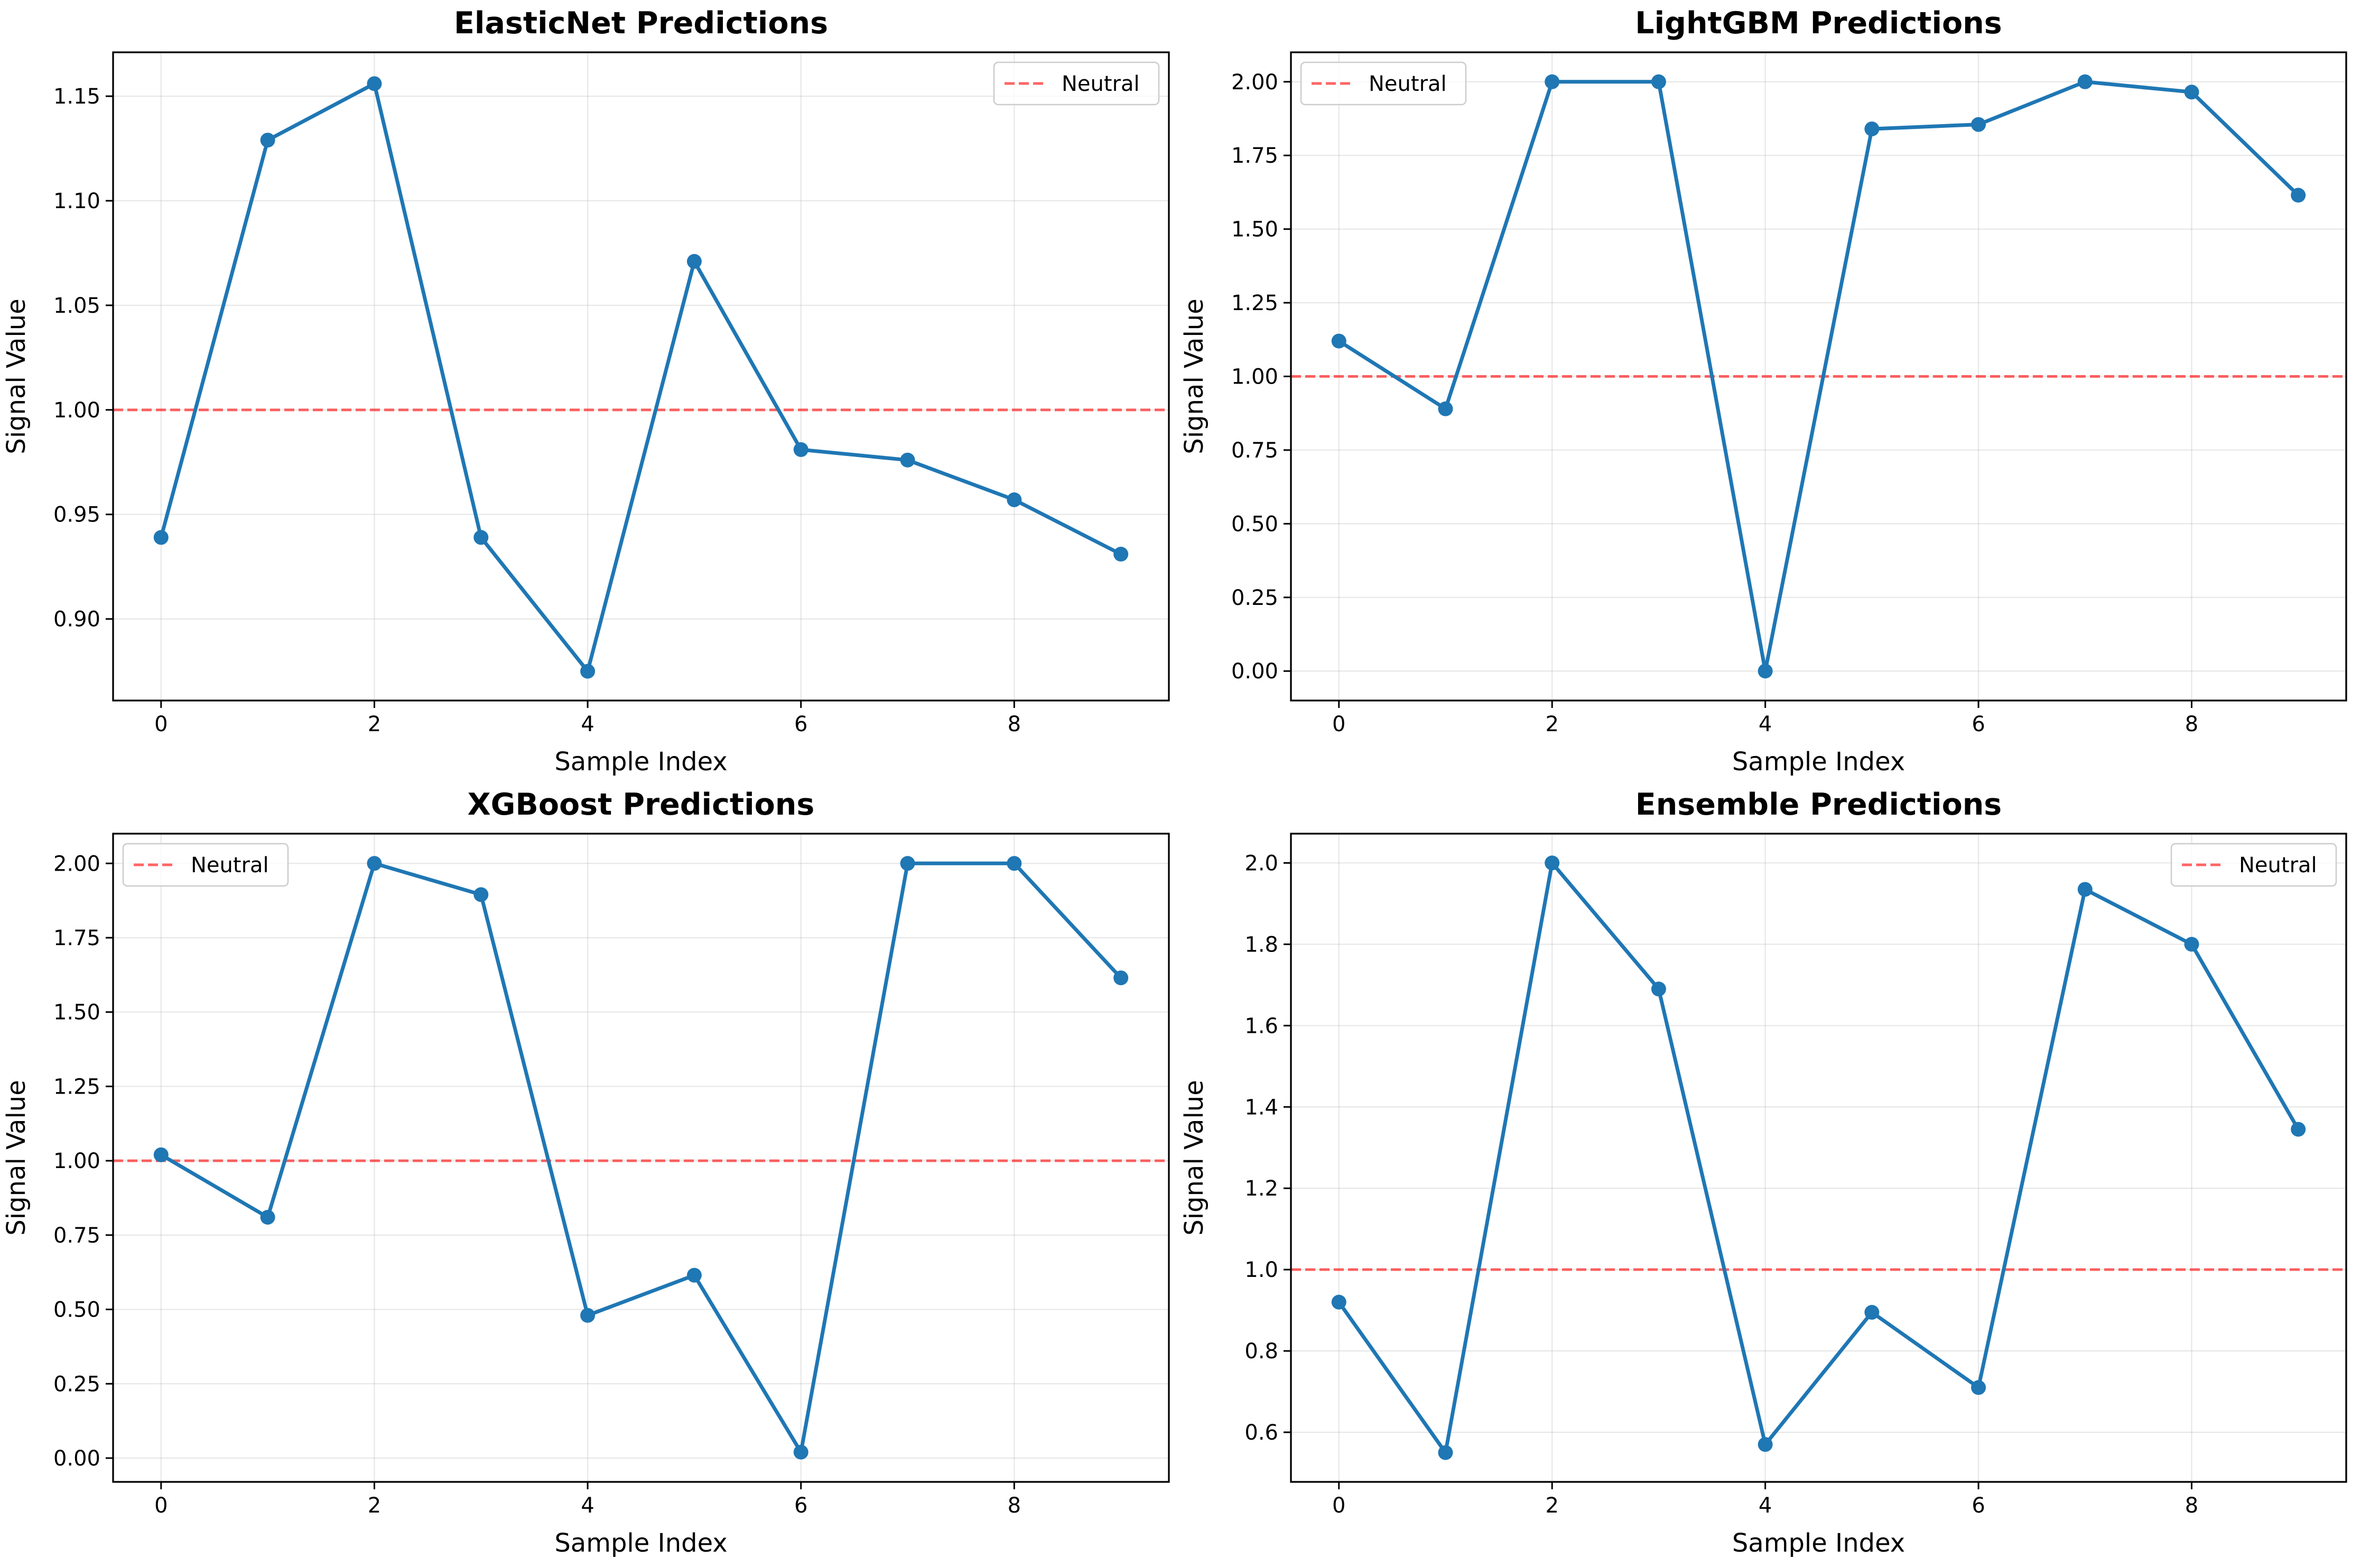 Image resolution: width=2361 pixels, height=1568 pixels. Describe the element at coordinates (77, 620) in the screenshot. I see `y-tick-label: 0.90` at that location.